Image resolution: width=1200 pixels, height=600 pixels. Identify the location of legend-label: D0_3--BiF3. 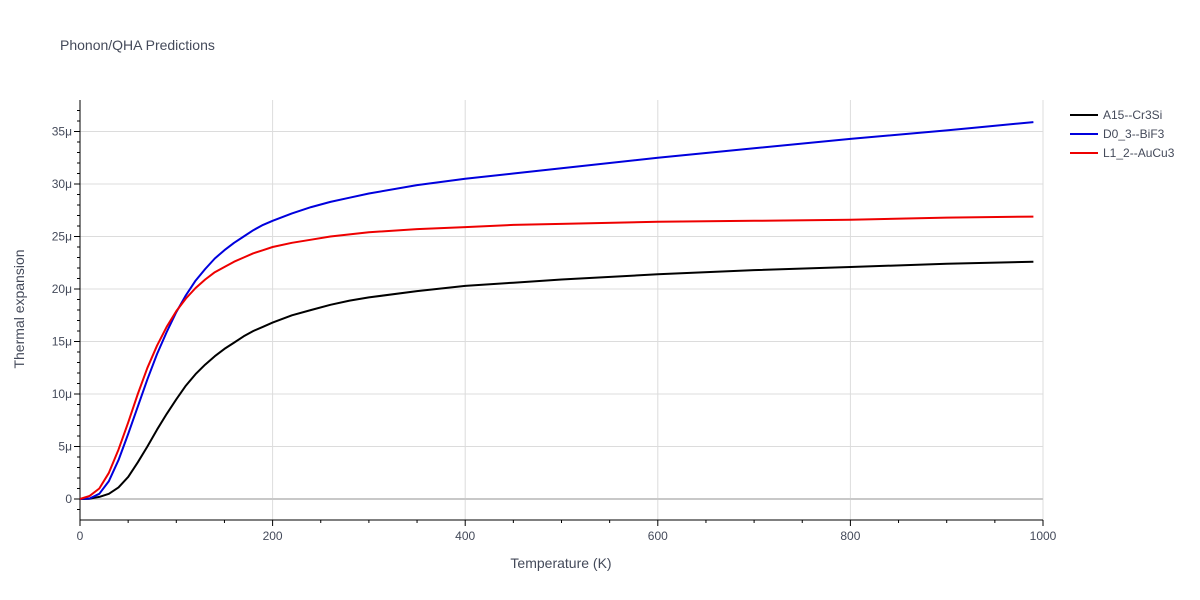
(1134, 134).